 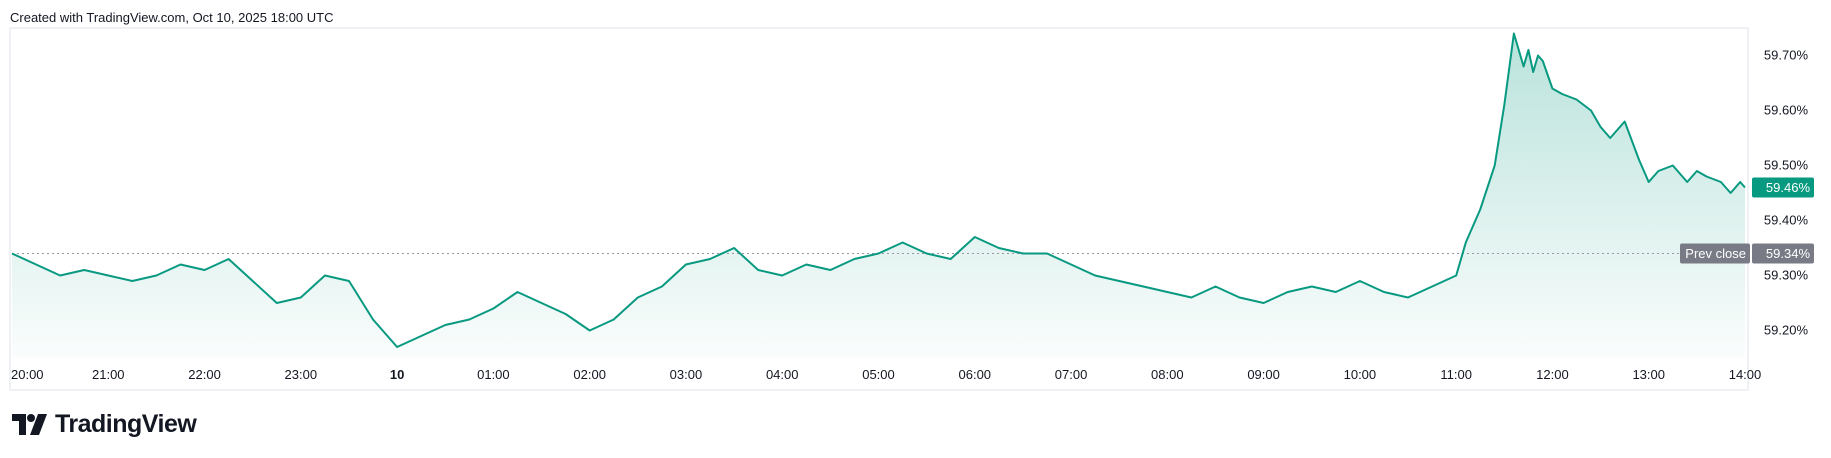 I want to click on x-tick-label: 06:00, so click(x=975, y=374).